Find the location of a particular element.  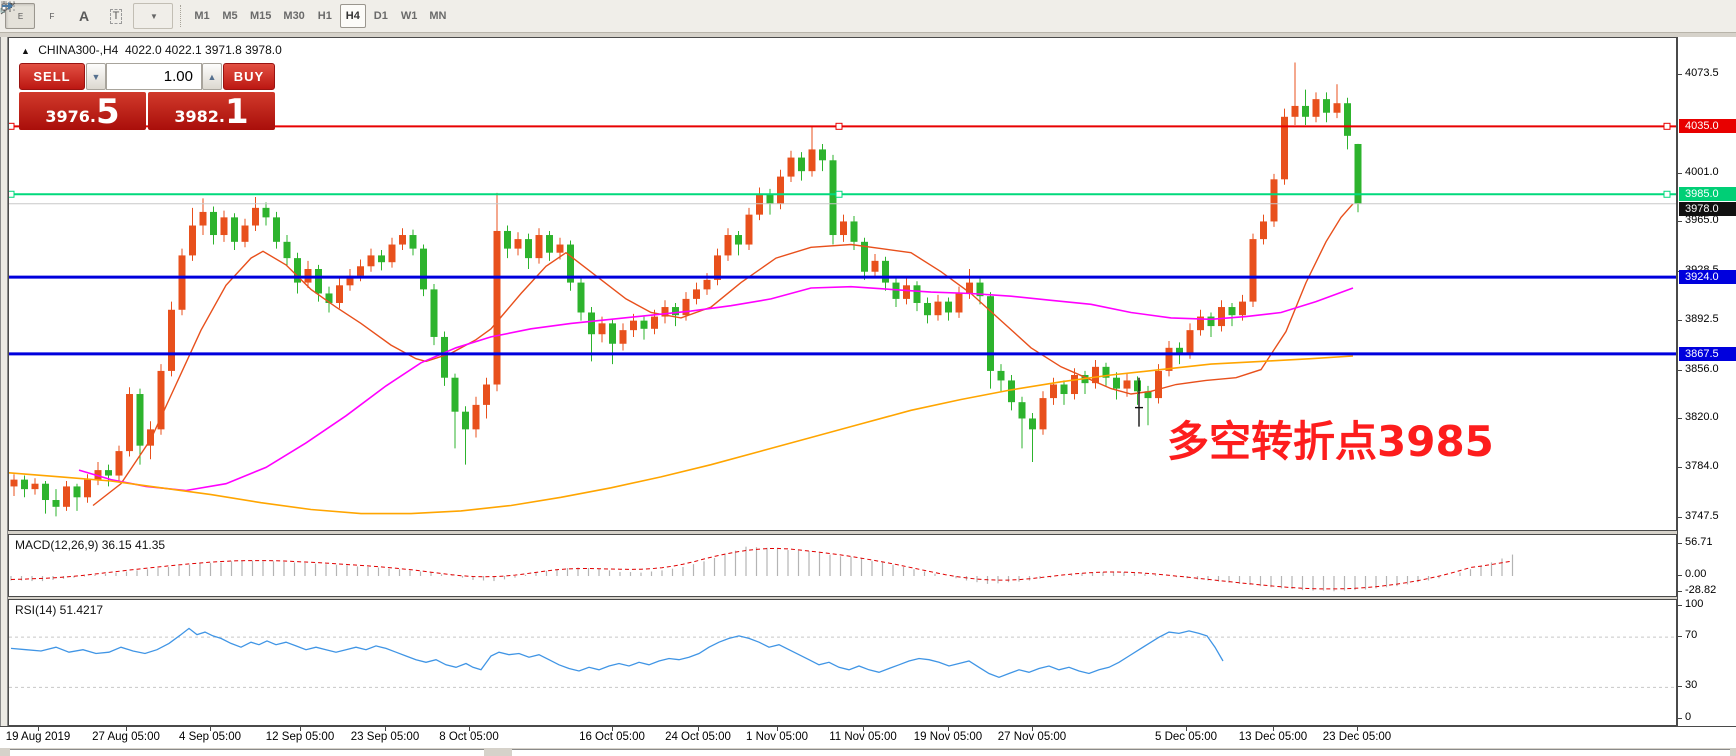

volume-increase-button: ▲ is located at coordinates (212, 76).